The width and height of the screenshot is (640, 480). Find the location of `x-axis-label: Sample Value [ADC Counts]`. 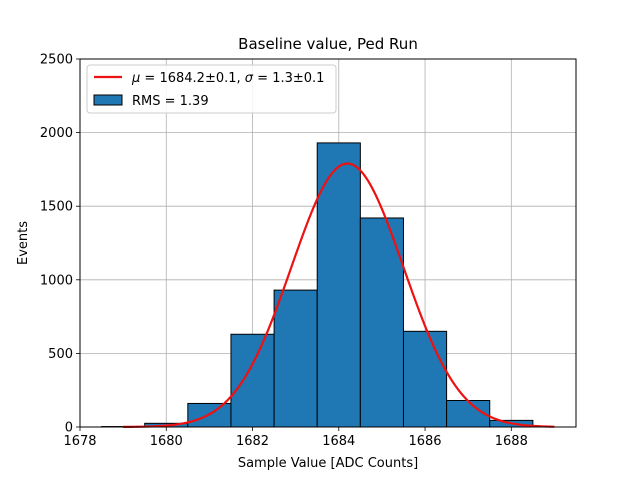

x-axis-label: Sample Value [ADC Counts] is located at coordinates (328, 463).